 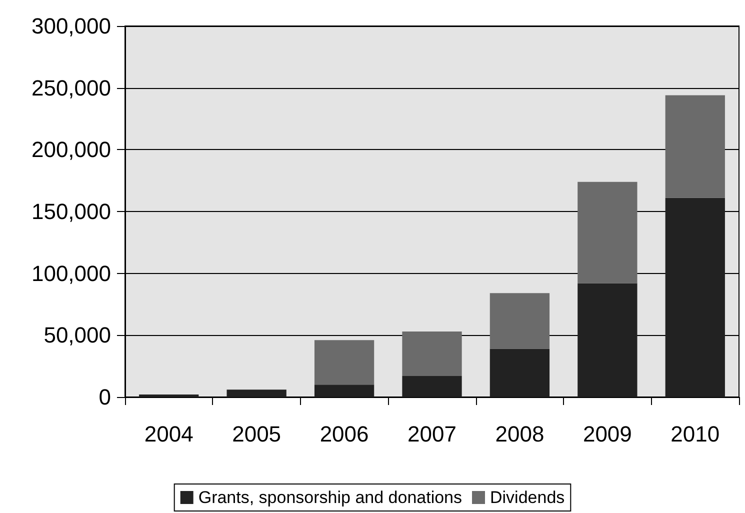 What do you see at coordinates (344, 434) in the screenshot?
I see `x-tick-label: 2006` at bounding box center [344, 434].